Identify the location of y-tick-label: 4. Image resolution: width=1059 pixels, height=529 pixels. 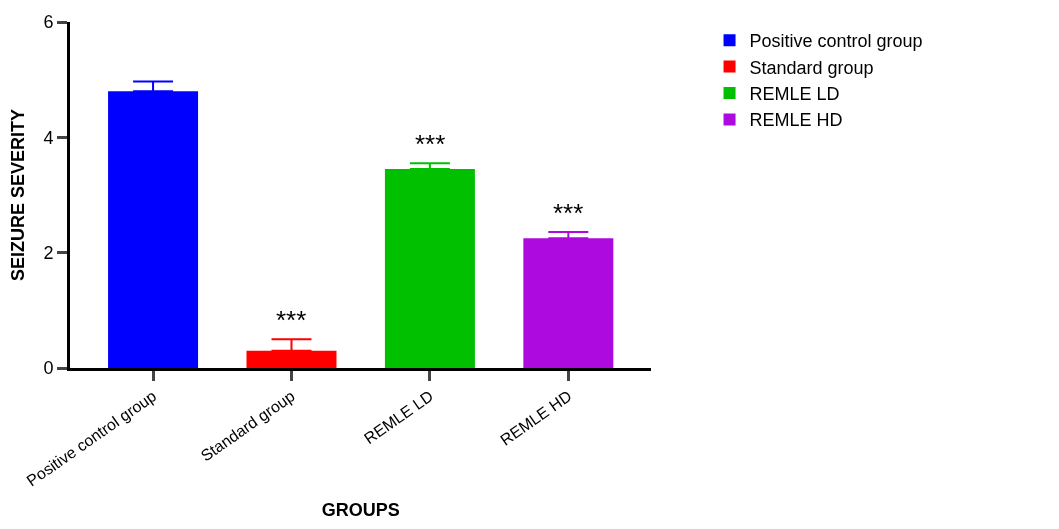
(48, 137).